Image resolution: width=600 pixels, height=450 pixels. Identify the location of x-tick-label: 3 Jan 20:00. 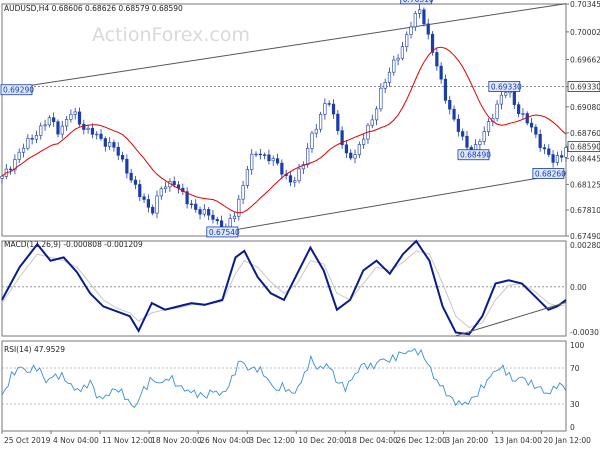
(466, 440).